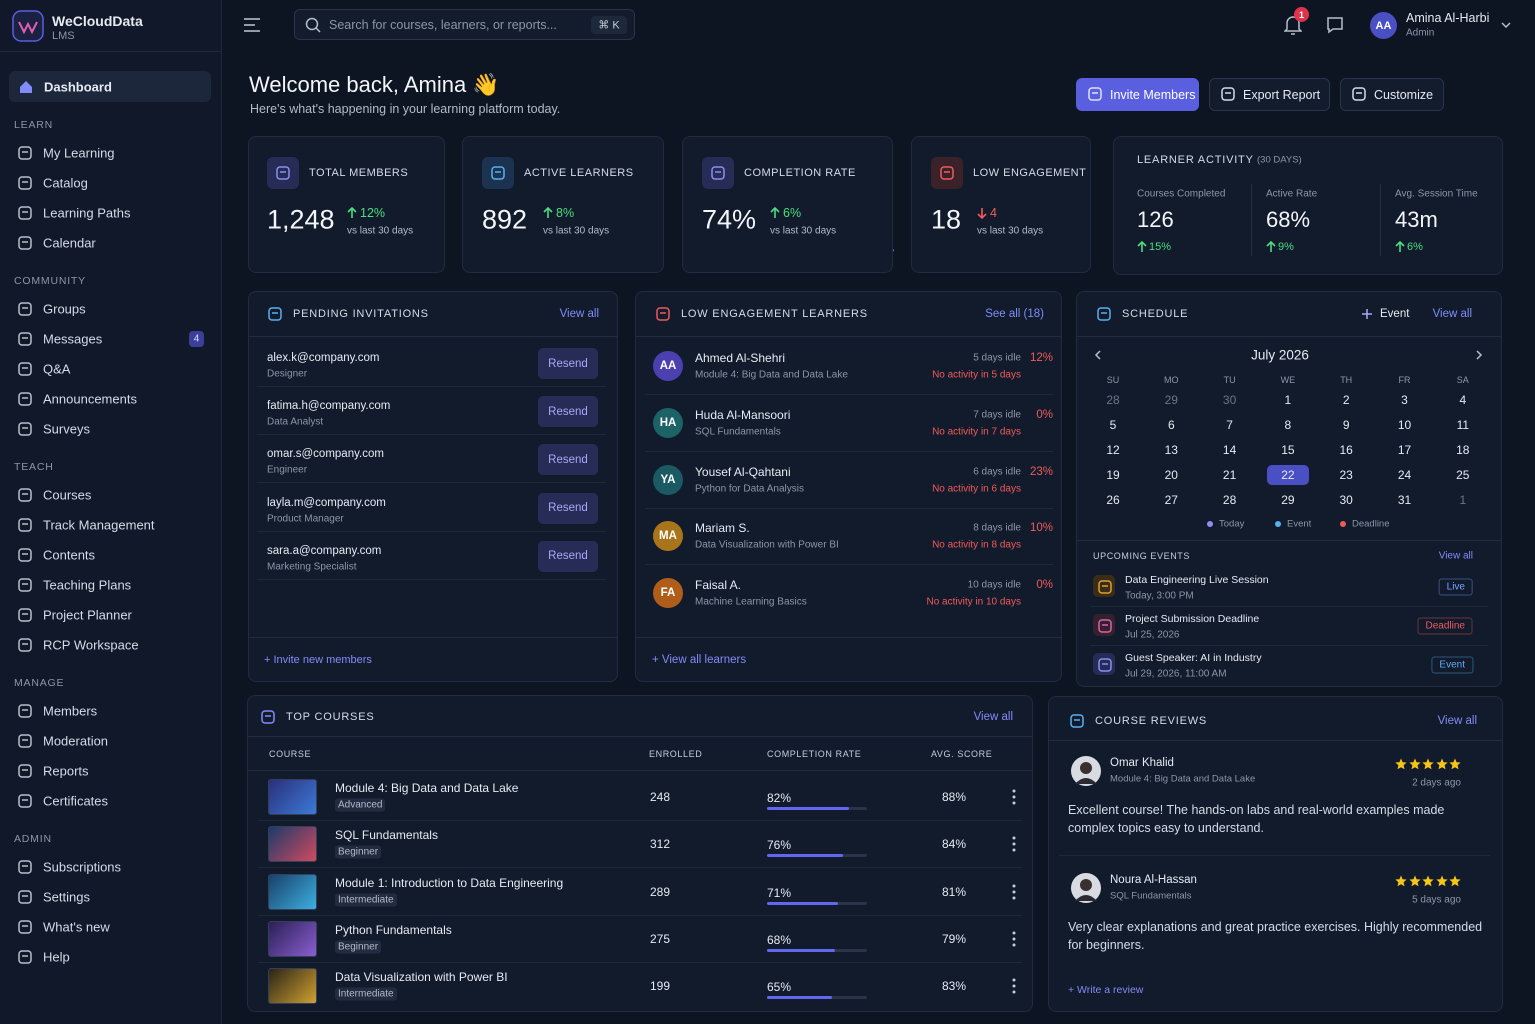  What do you see at coordinates (1395, 314) in the screenshot?
I see `add-event: Event` at bounding box center [1395, 314].